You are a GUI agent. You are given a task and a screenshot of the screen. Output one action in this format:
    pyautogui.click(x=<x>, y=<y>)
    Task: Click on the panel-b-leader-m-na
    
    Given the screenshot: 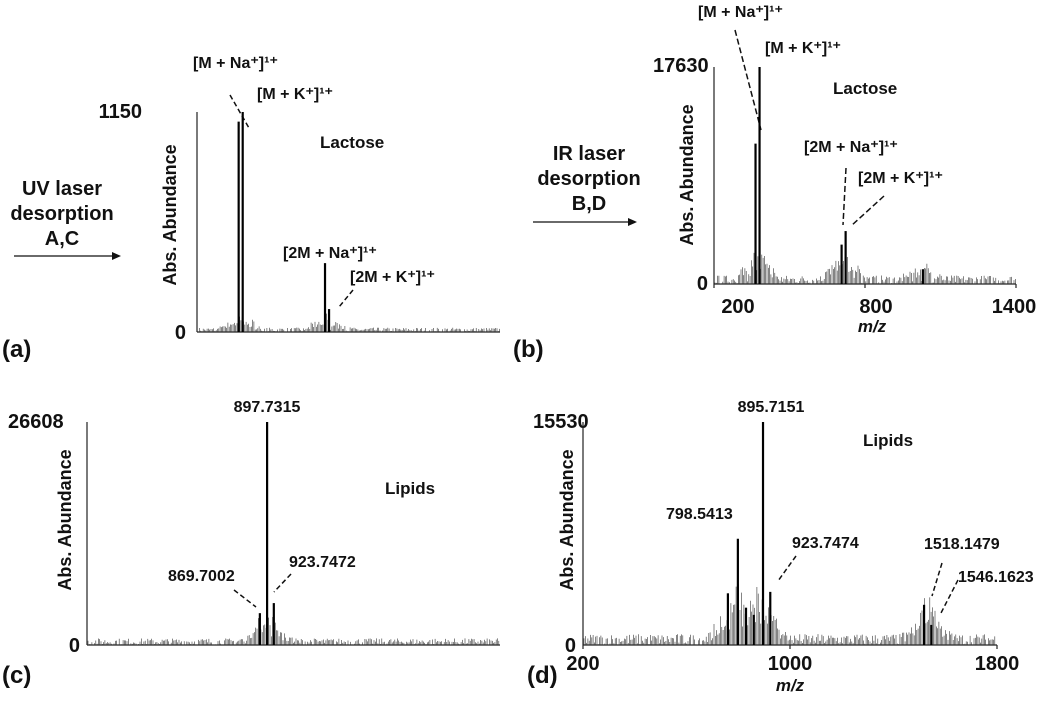 What is the action you would take?
    pyautogui.click(x=748, y=80)
    